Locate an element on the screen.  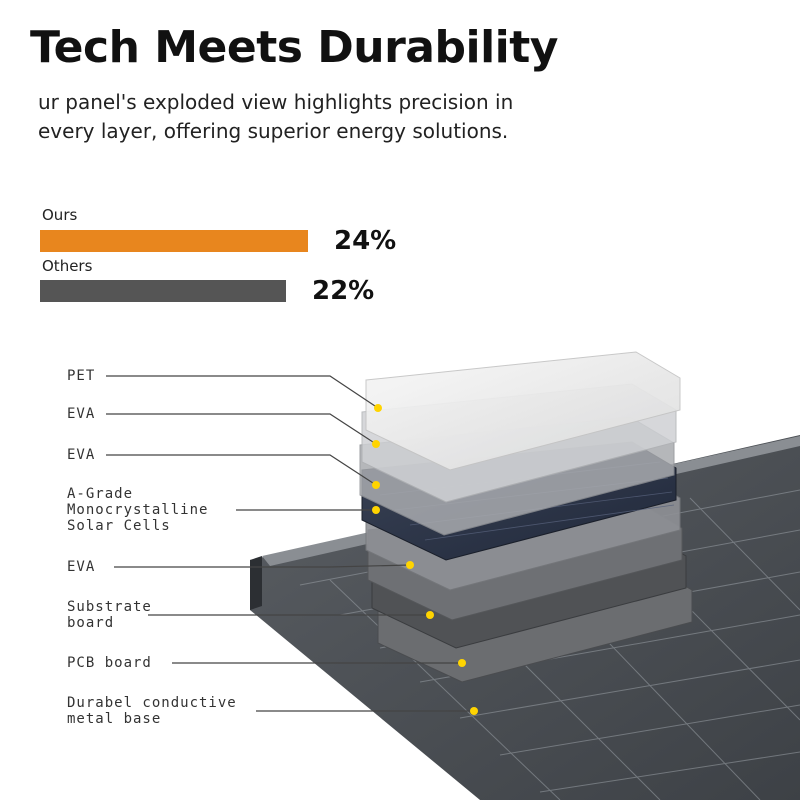
layer-markers is located at coordinates (425, 559).